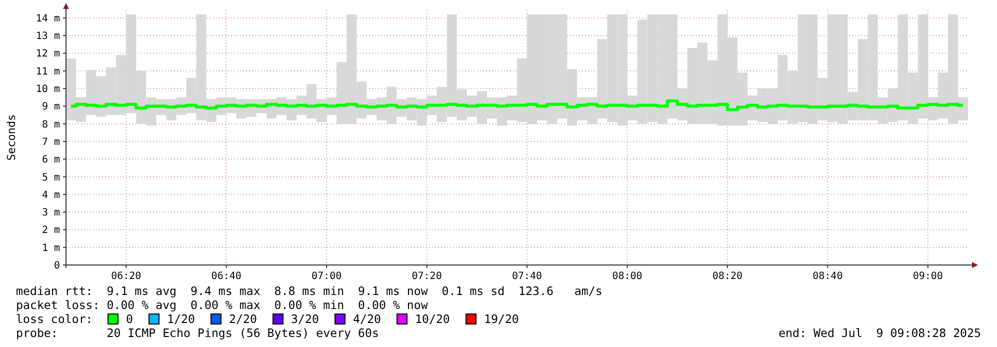  Describe the element at coordinates (309, 291) in the screenshot. I see `text: median rtt: 9.1 ms avg 9.4 ms max 8.8 ms min 9.1 ms now 0.1 ms sd 123.6 am/s` at that location.